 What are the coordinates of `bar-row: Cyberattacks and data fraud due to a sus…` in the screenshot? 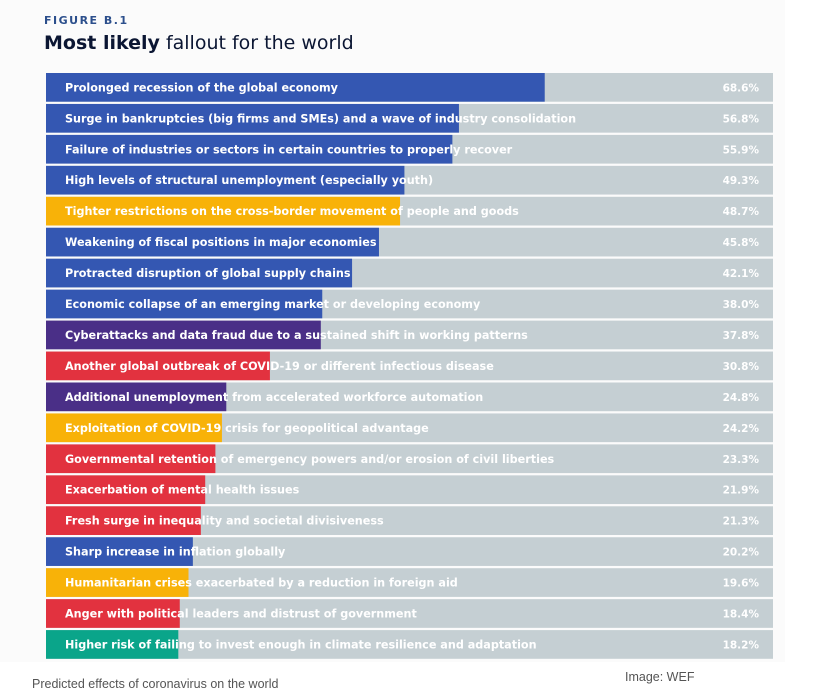 It's located at (409, 335).